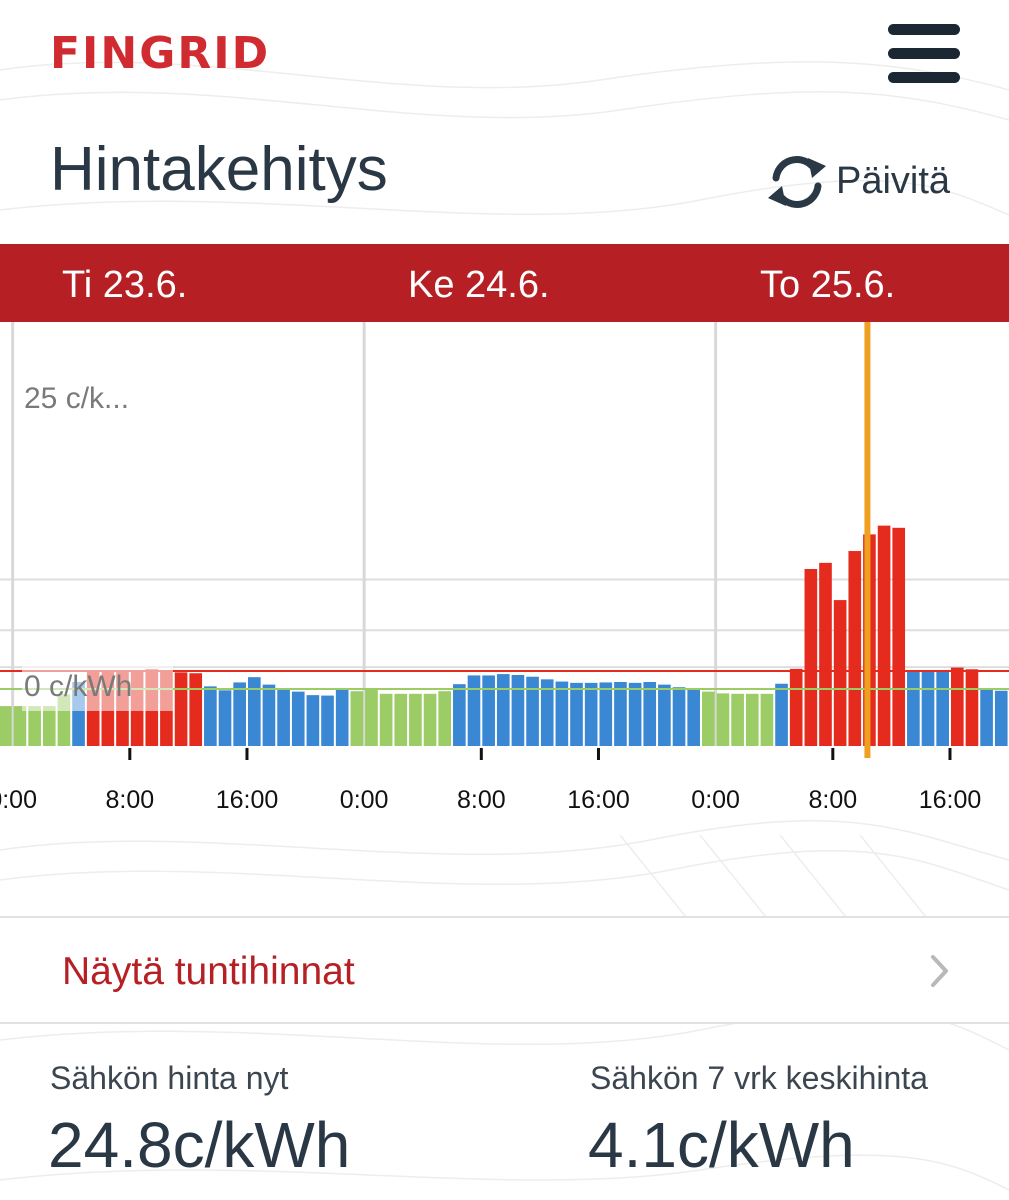 Image resolution: width=1009 pixels, height=1200 pixels. I want to click on y-label-background, so click(97, 684).